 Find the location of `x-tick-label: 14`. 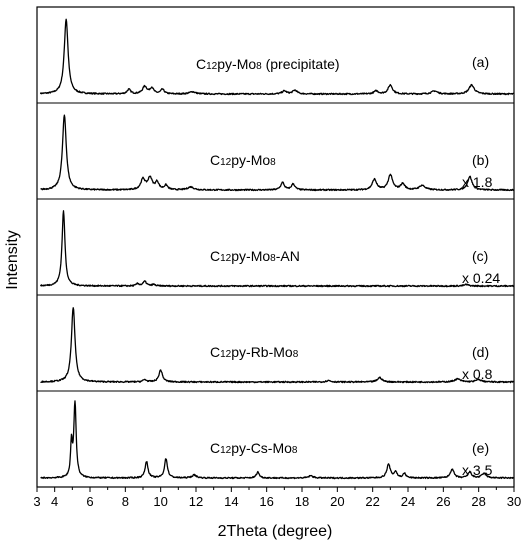

x-tick-label: 14 is located at coordinates (231, 501).